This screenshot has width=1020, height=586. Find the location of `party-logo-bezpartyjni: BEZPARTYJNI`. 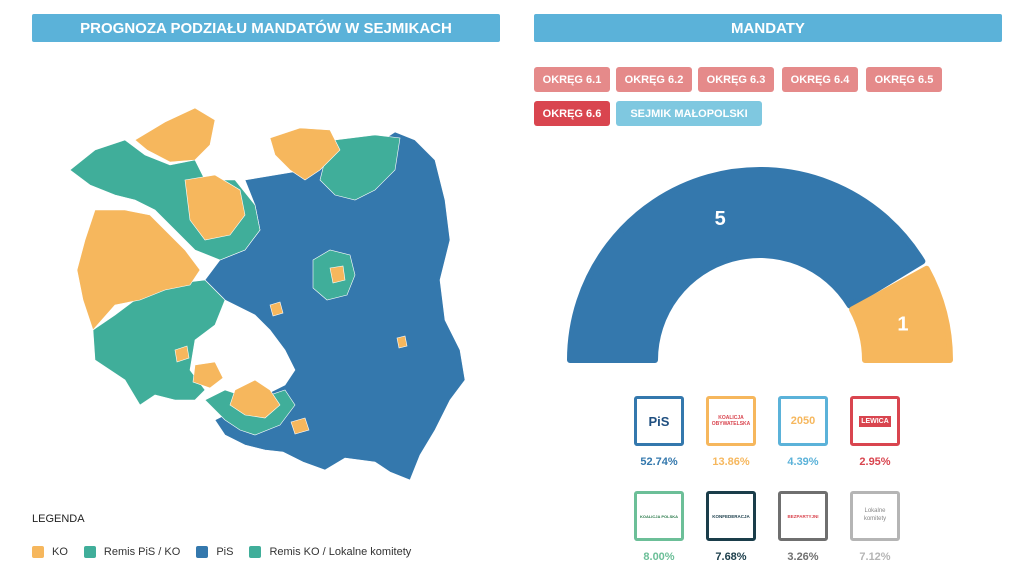

party-logo-bezpartyjni: BEZPARTYJNI is located at coordinates (803, 516).